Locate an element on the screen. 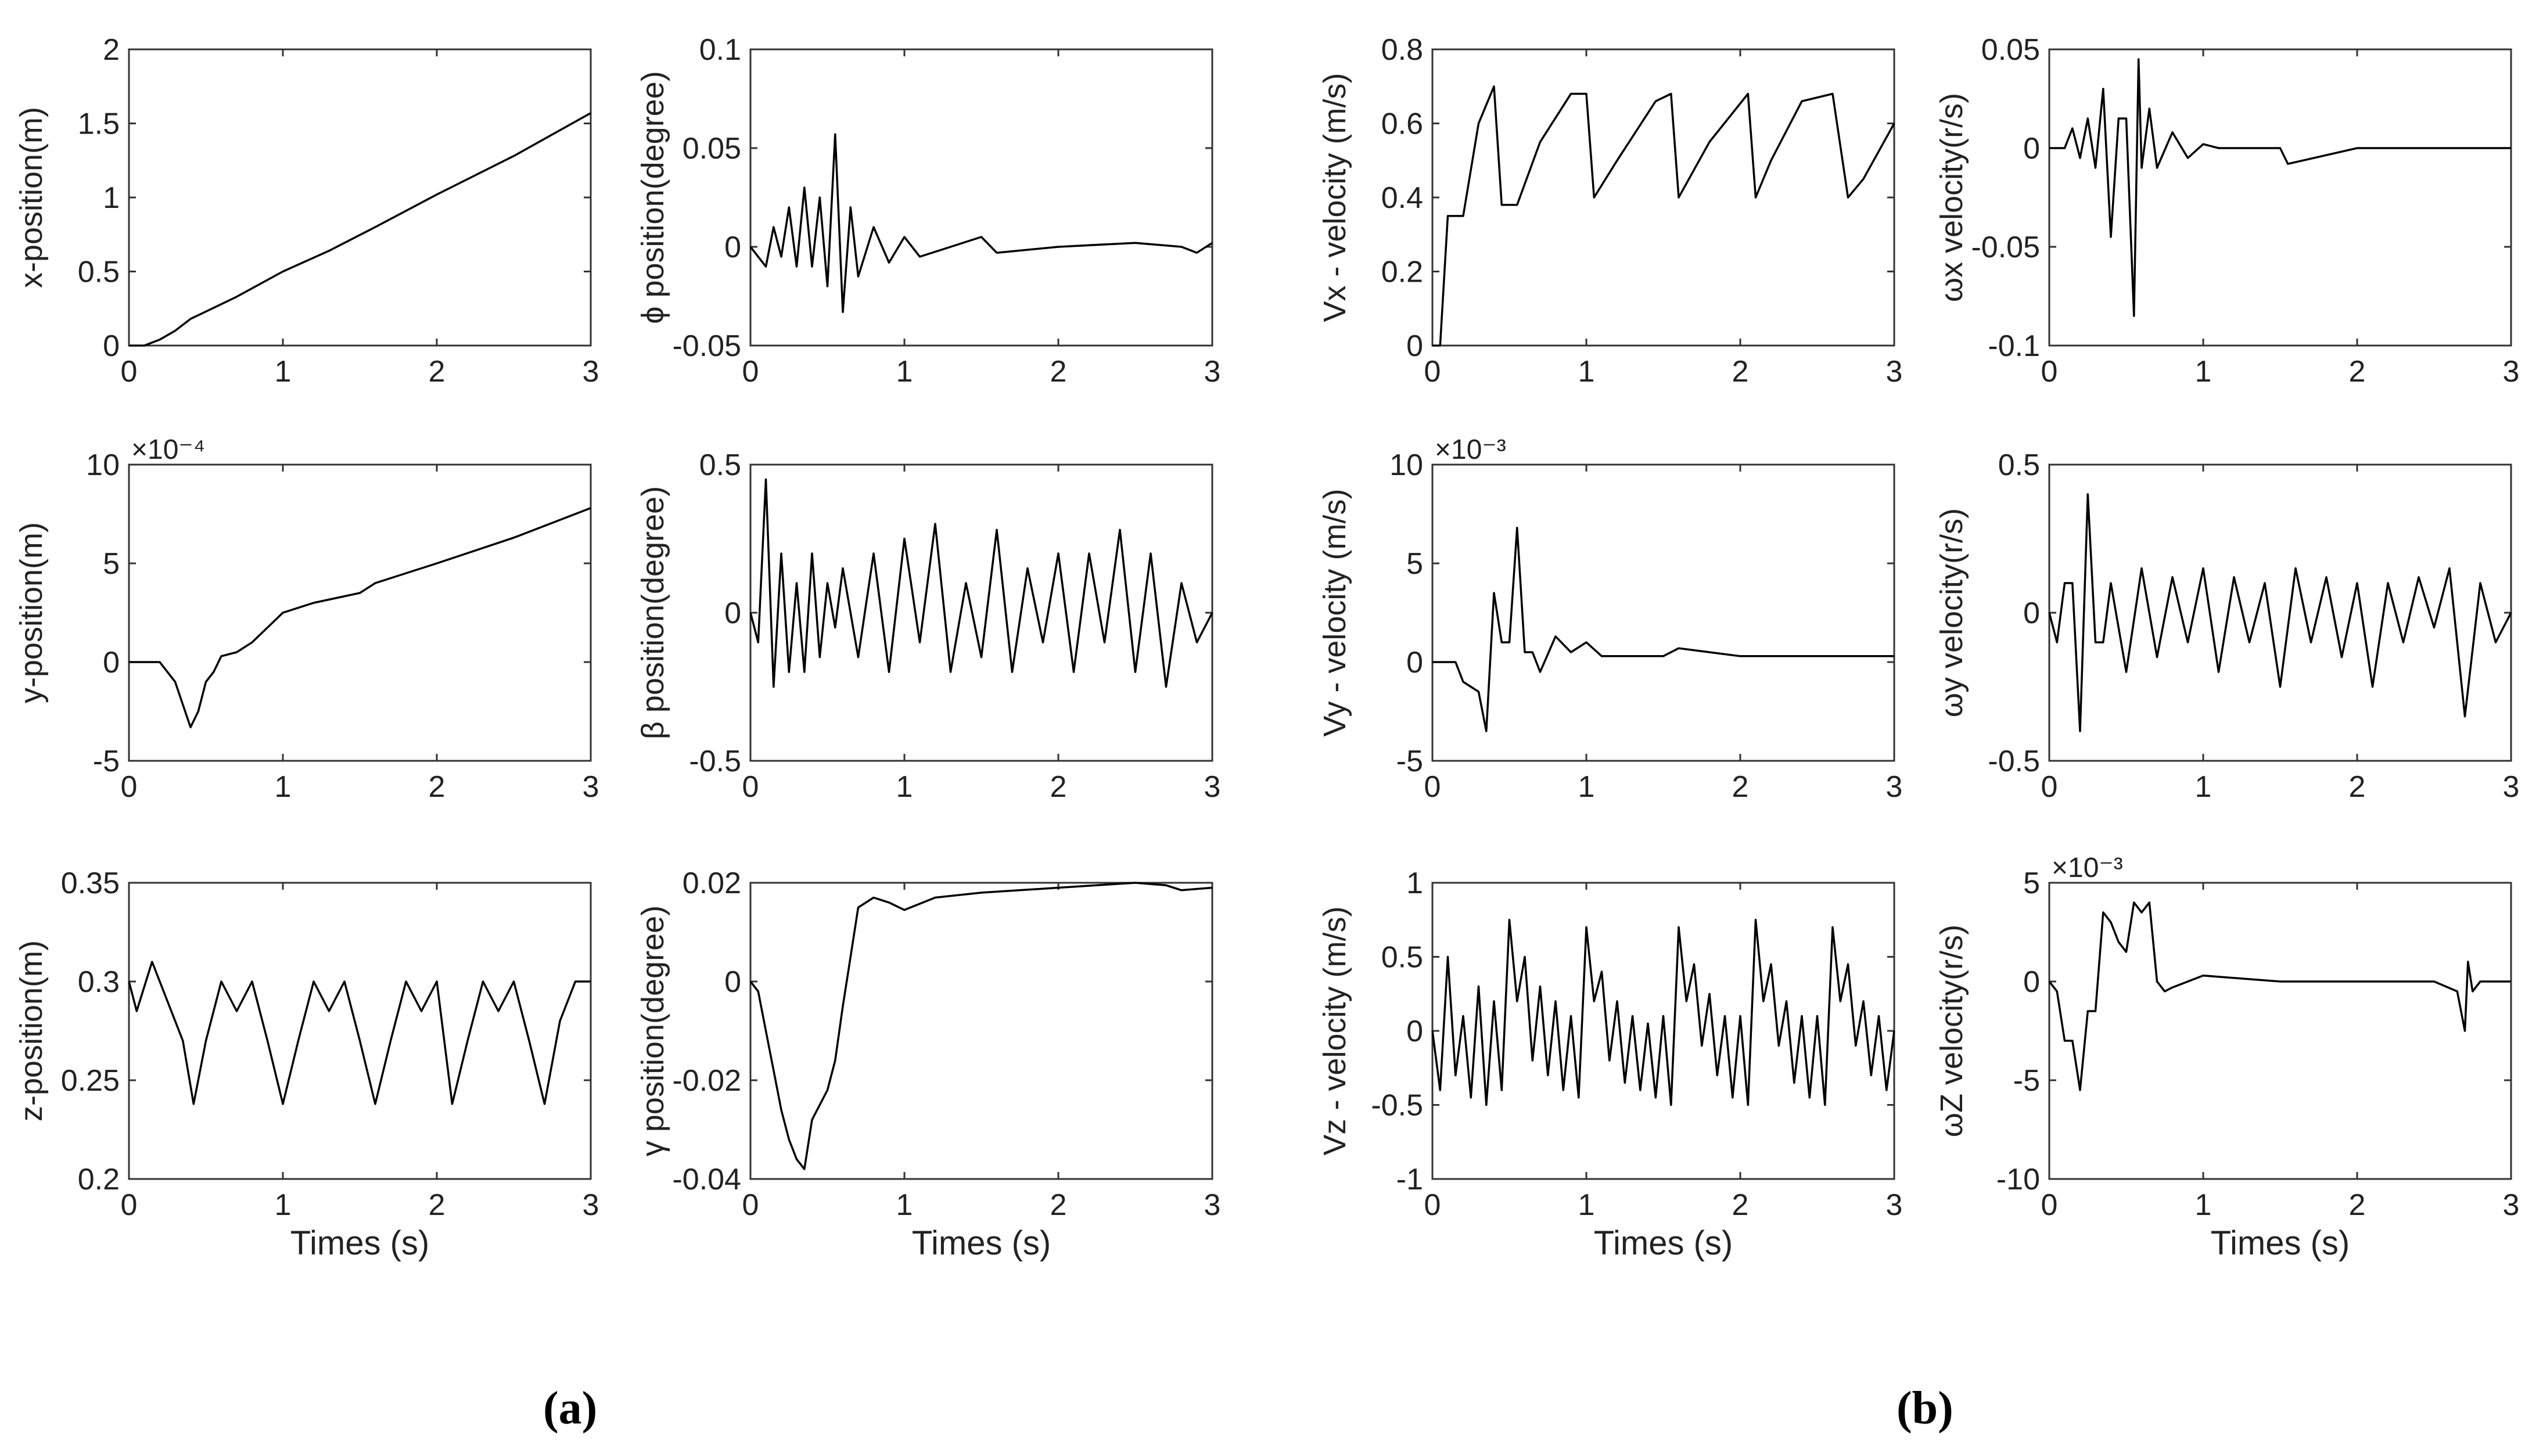 The image size is (2525, 1456). chart-x-pos: 0 1 2 3 0 0.5 1 1.5 2 x-position(m) is located at coordinates (306, 211).